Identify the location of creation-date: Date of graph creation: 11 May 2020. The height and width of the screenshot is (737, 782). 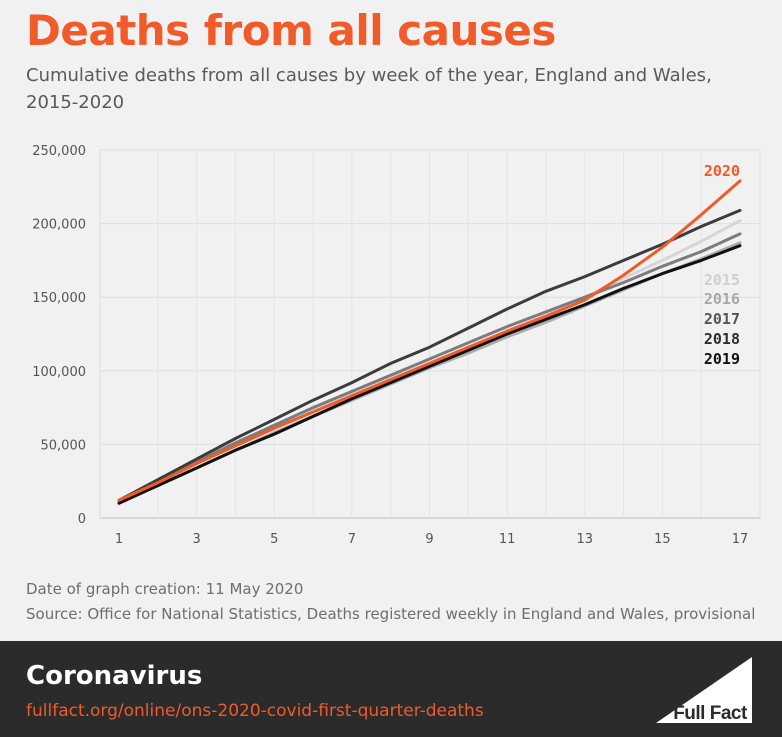
(165, 589).